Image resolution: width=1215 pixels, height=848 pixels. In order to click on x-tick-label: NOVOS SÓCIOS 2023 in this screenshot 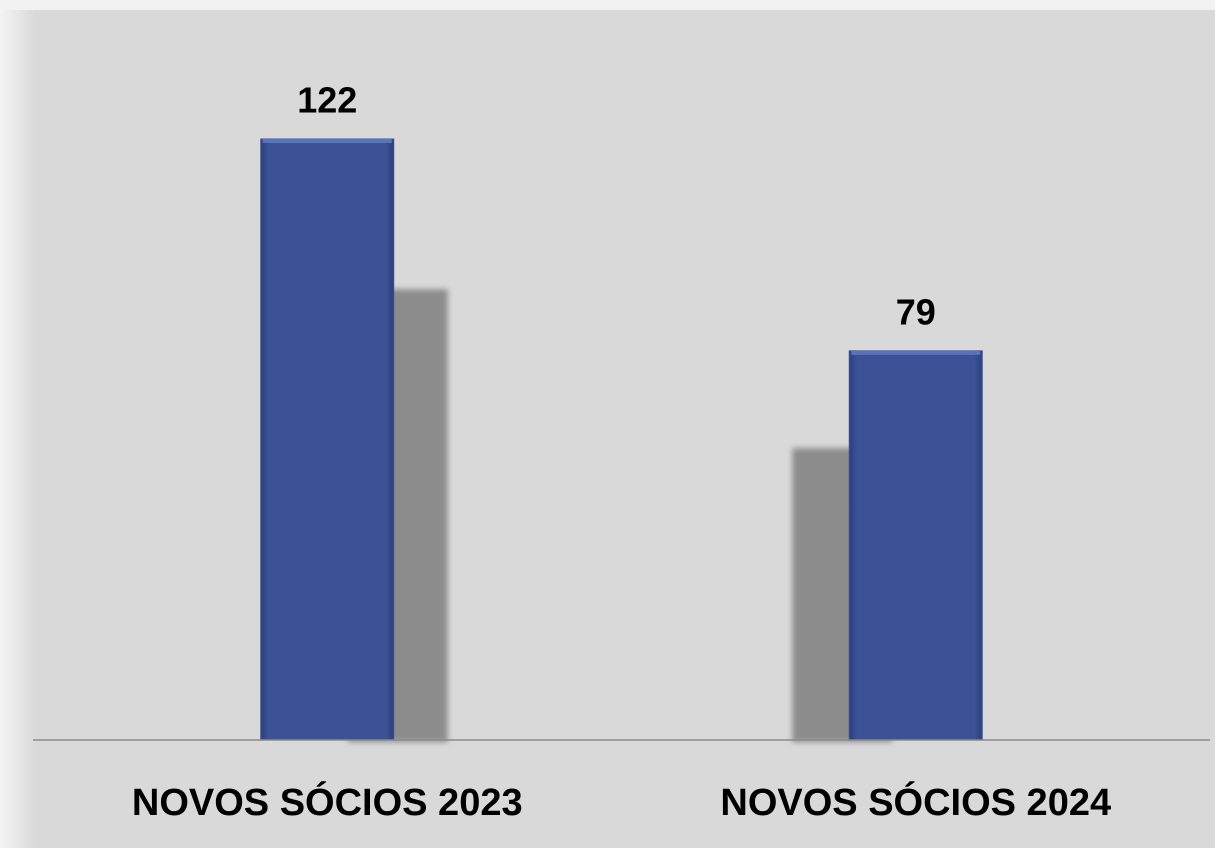, I will do `click(327, 802)`.